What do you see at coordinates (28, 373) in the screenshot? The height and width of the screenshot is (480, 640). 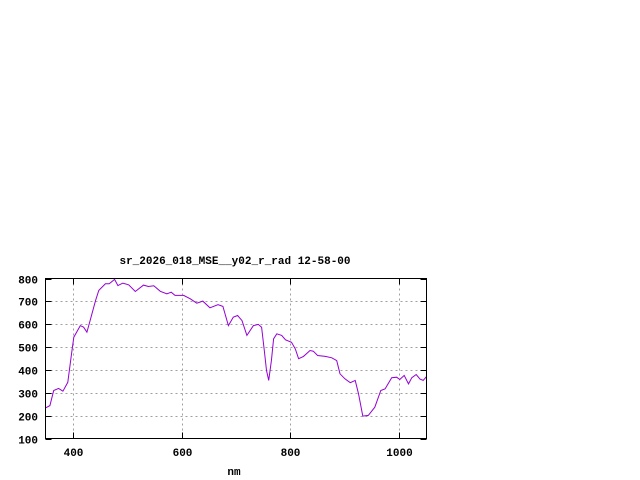 I see `y-tick-label: 400` at bounding box center [28, 373].